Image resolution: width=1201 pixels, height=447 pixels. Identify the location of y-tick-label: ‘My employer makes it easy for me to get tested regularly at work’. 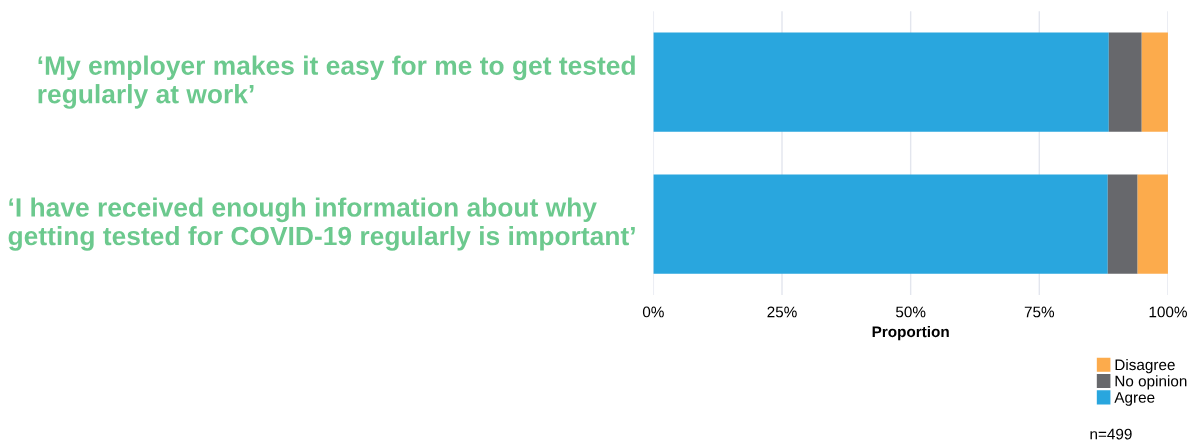
(336, 82).